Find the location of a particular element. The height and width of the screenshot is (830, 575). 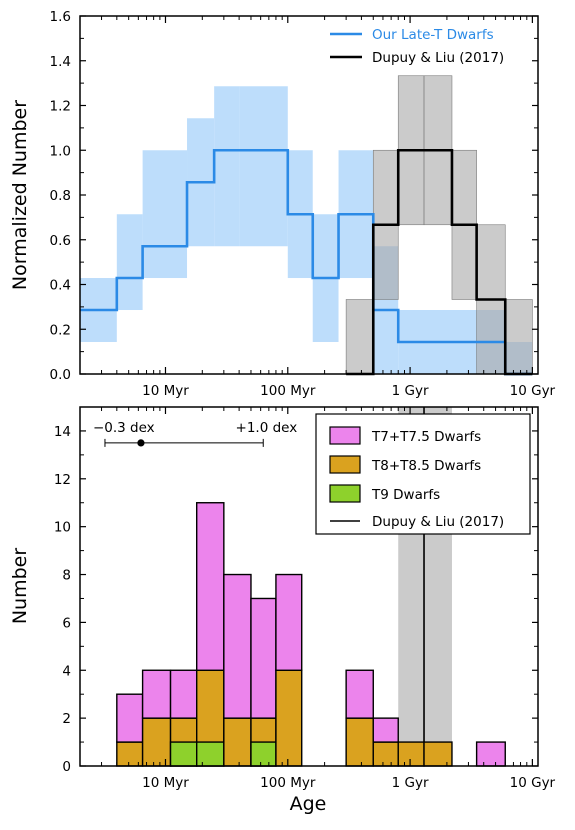

legend-label-t8: T8+T8.5 Dwarfs is located at coordinates (426, 466).